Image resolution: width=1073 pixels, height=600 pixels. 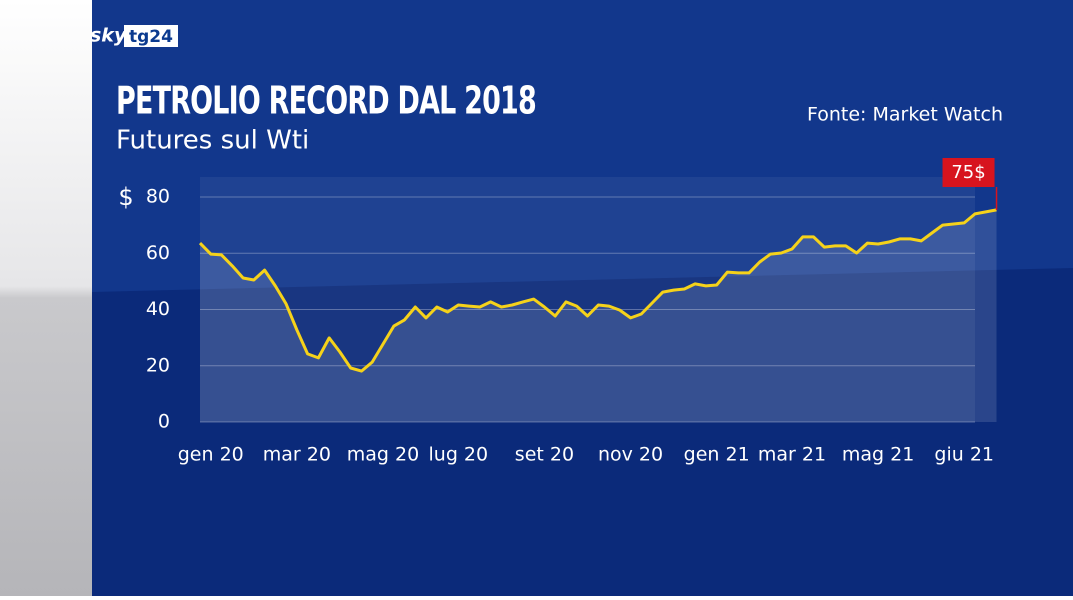 What do you see at coordinates (878, 455) in the screenshot?
I see `x-tick-label: mag 21` at bounding box center [878, 455].